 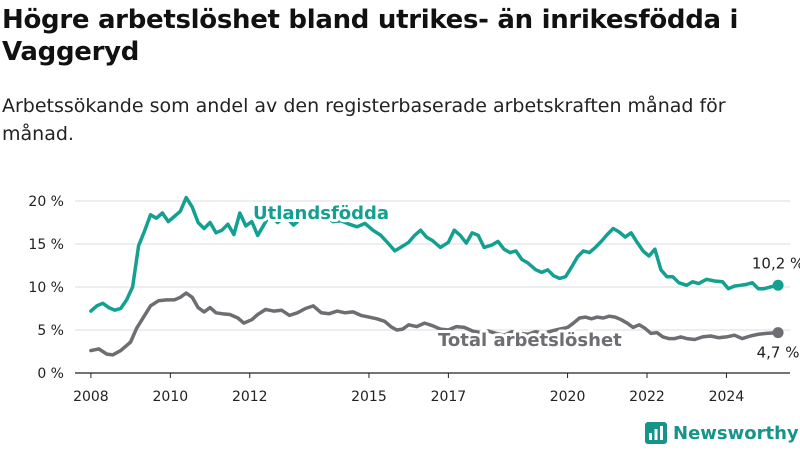 I want to click on end-value-label-utlandsfodda: 10,2 %, so click(x=776, y=263).